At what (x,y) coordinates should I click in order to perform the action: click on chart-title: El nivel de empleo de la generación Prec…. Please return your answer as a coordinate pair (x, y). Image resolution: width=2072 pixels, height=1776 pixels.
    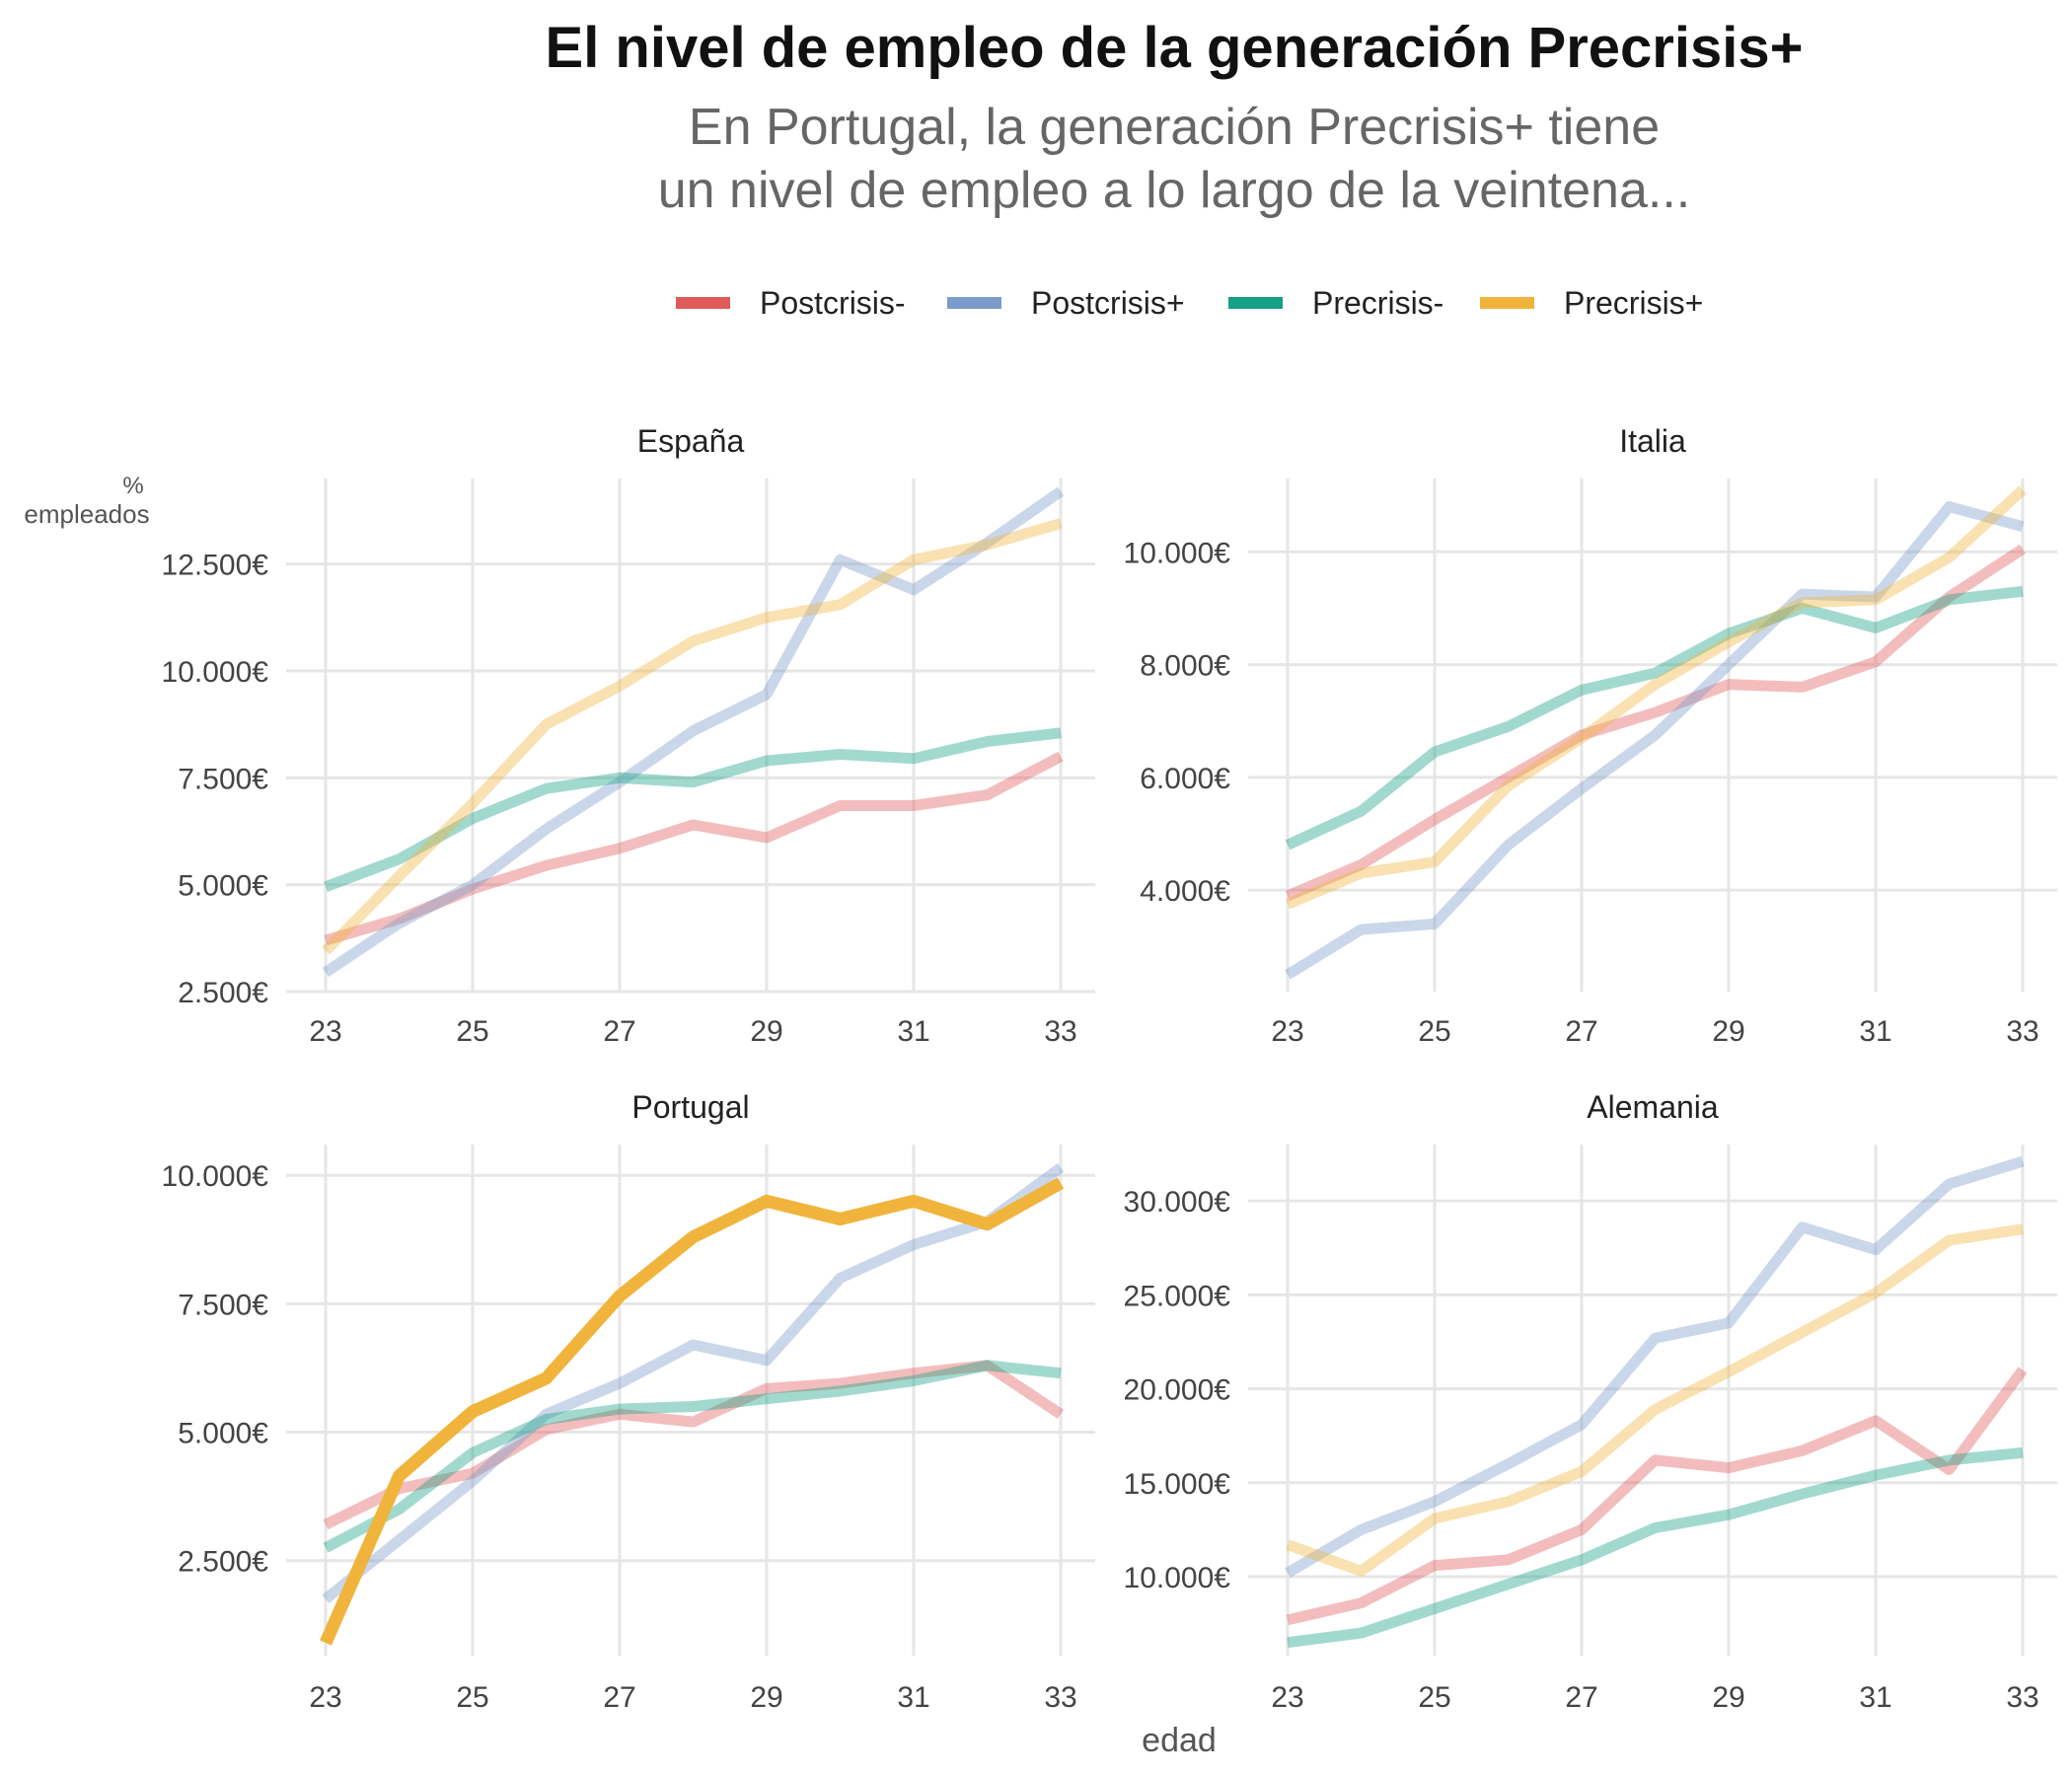
    Looking at the image, I should click on (1175, 48).